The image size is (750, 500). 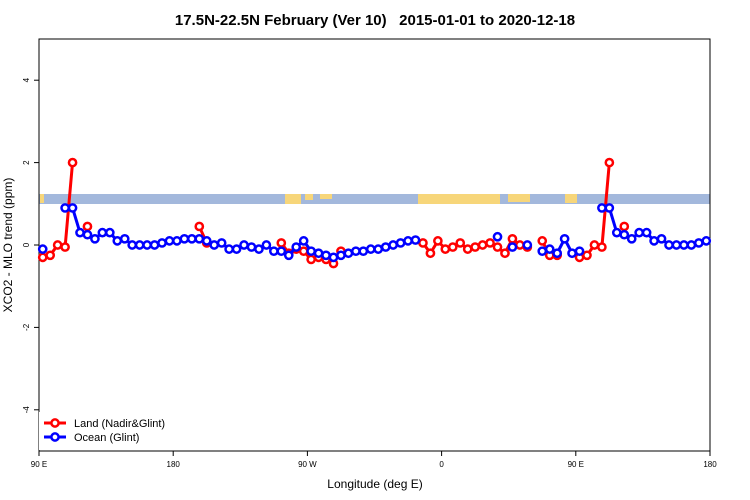 What do you see at coordinates (8, 245) in the screenshot?
I see `y-axis-label: XCO2 - MLO trend (ppm)` at bounding box center [8, 245].